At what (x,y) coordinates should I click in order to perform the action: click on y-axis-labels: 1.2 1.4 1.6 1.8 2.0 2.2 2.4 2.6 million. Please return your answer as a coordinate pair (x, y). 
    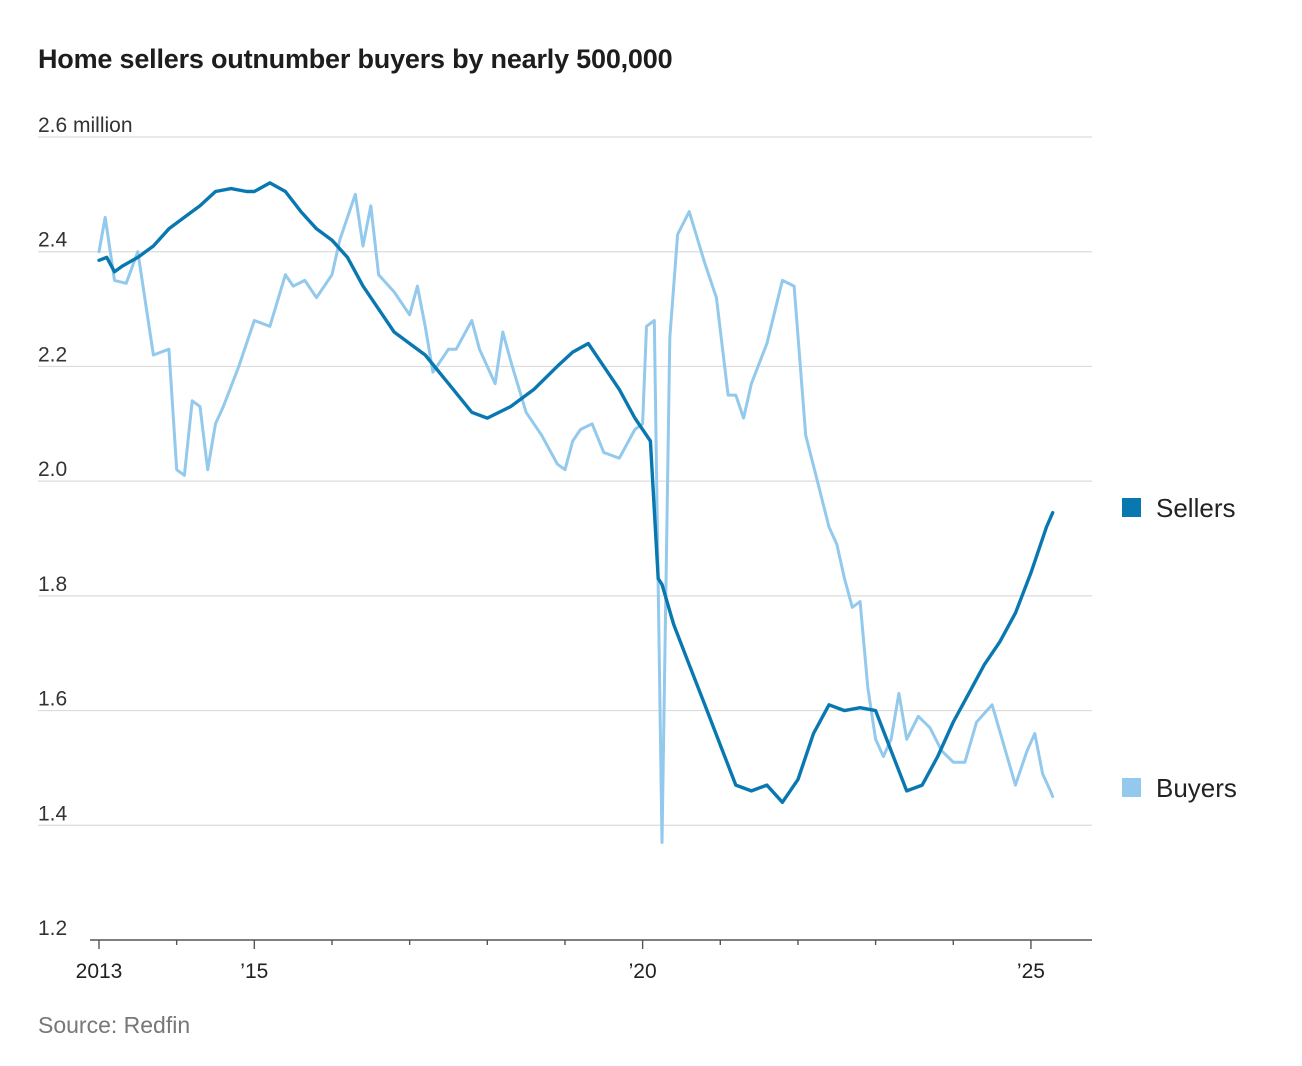
    Looking at the image, I should click on (85, 527).